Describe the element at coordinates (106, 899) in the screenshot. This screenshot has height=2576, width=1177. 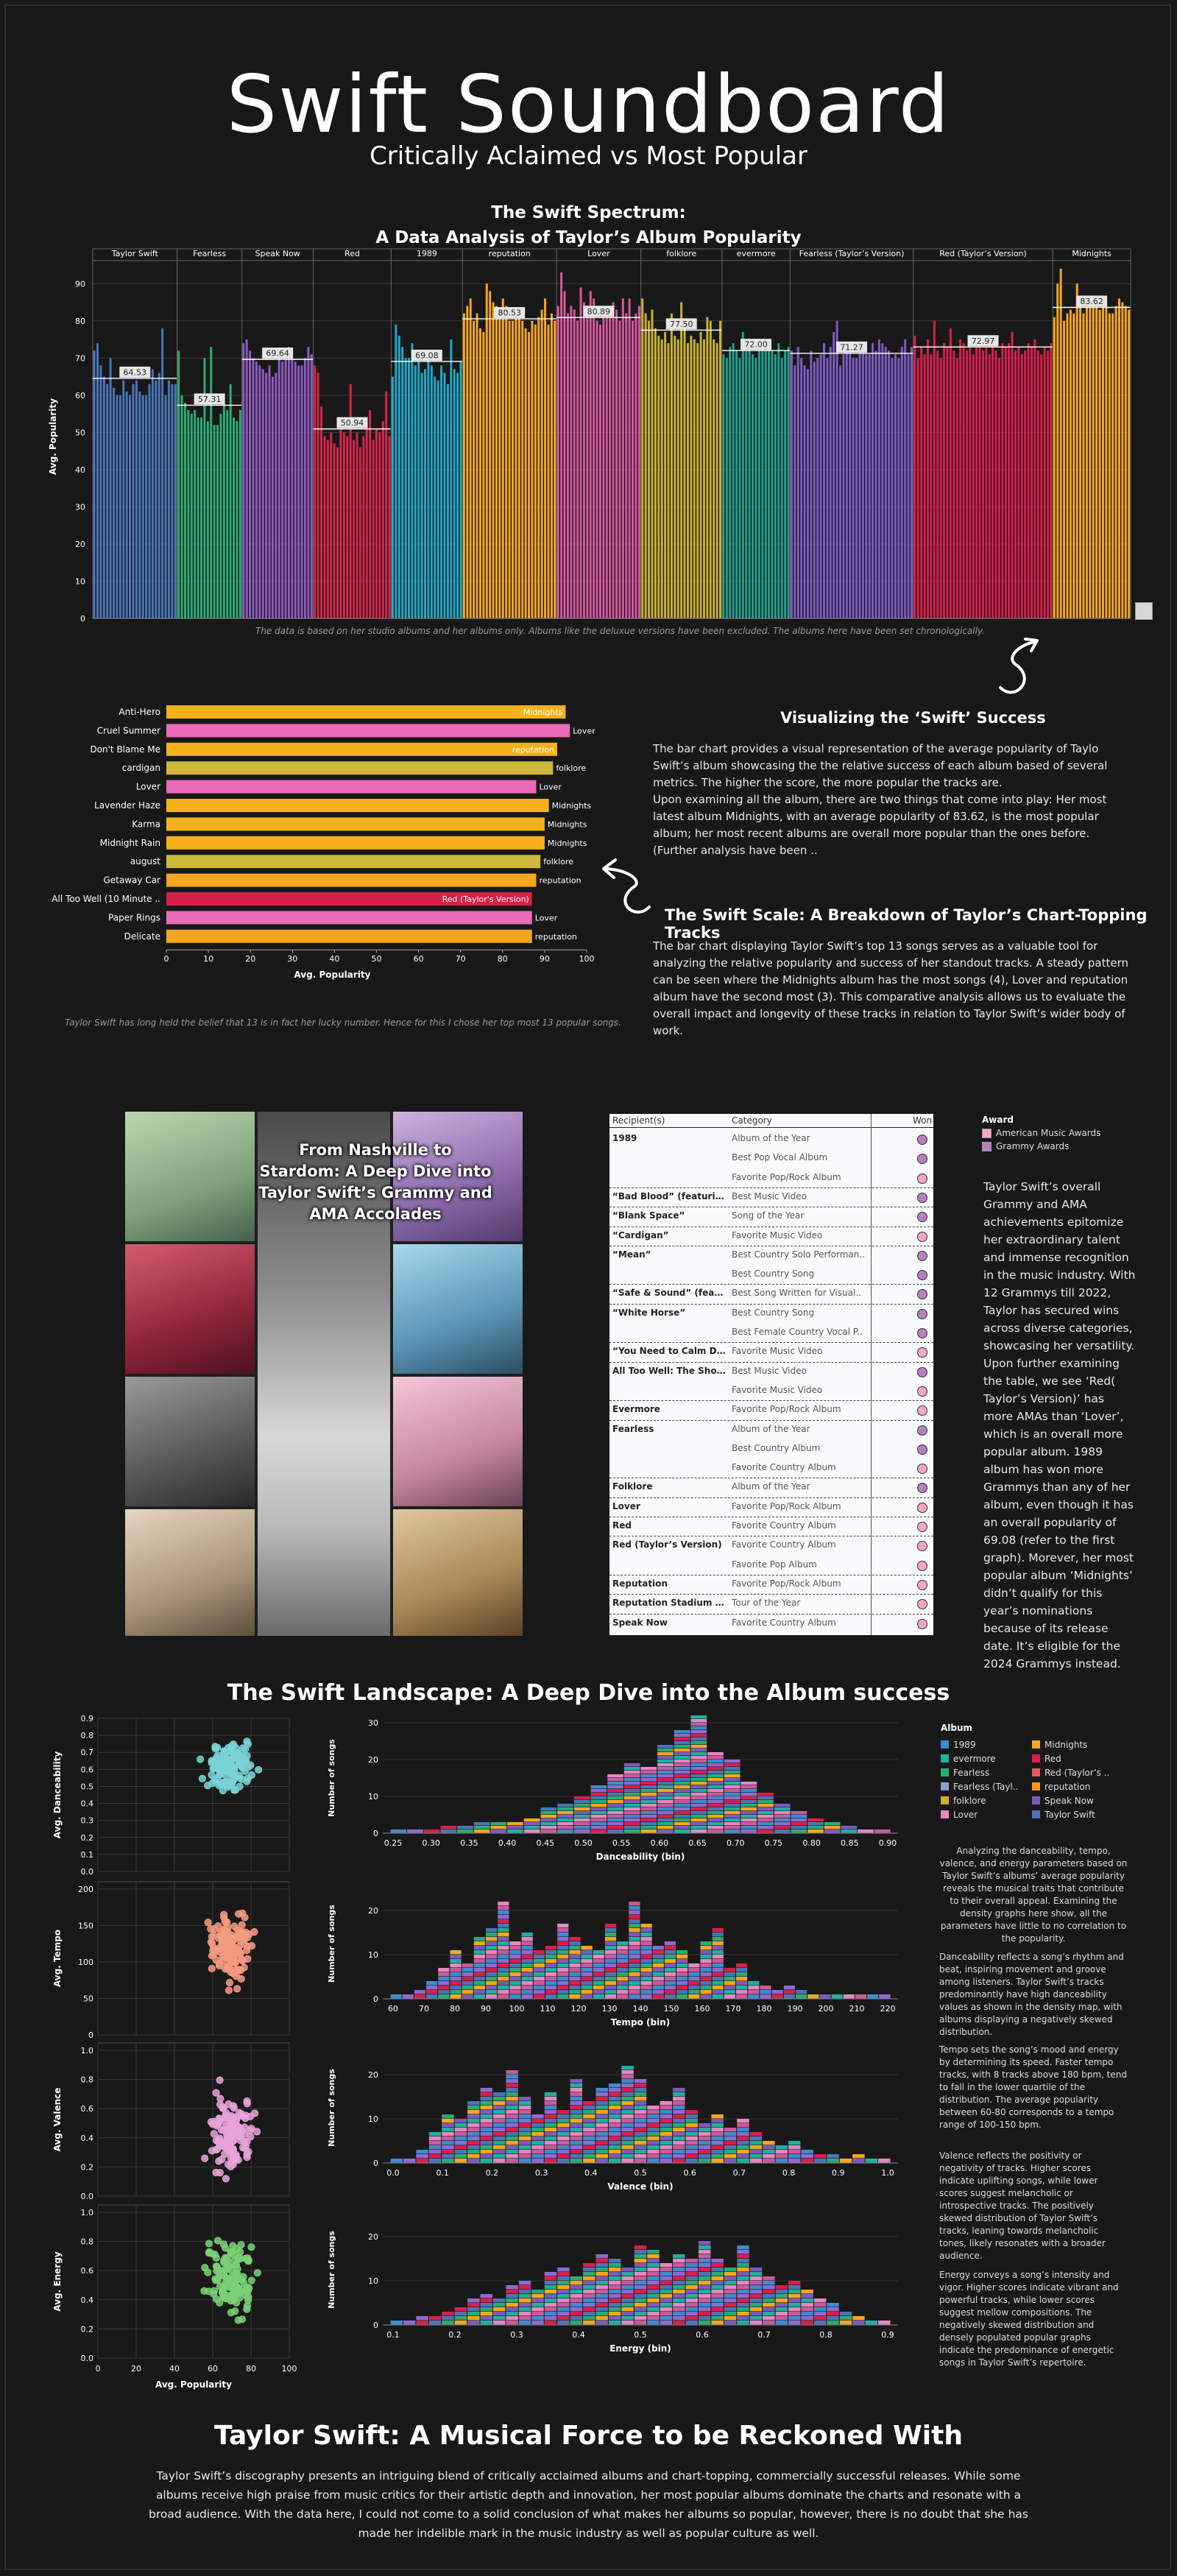
I see `track-label: All Too Well (10 Minute ..` at that location.